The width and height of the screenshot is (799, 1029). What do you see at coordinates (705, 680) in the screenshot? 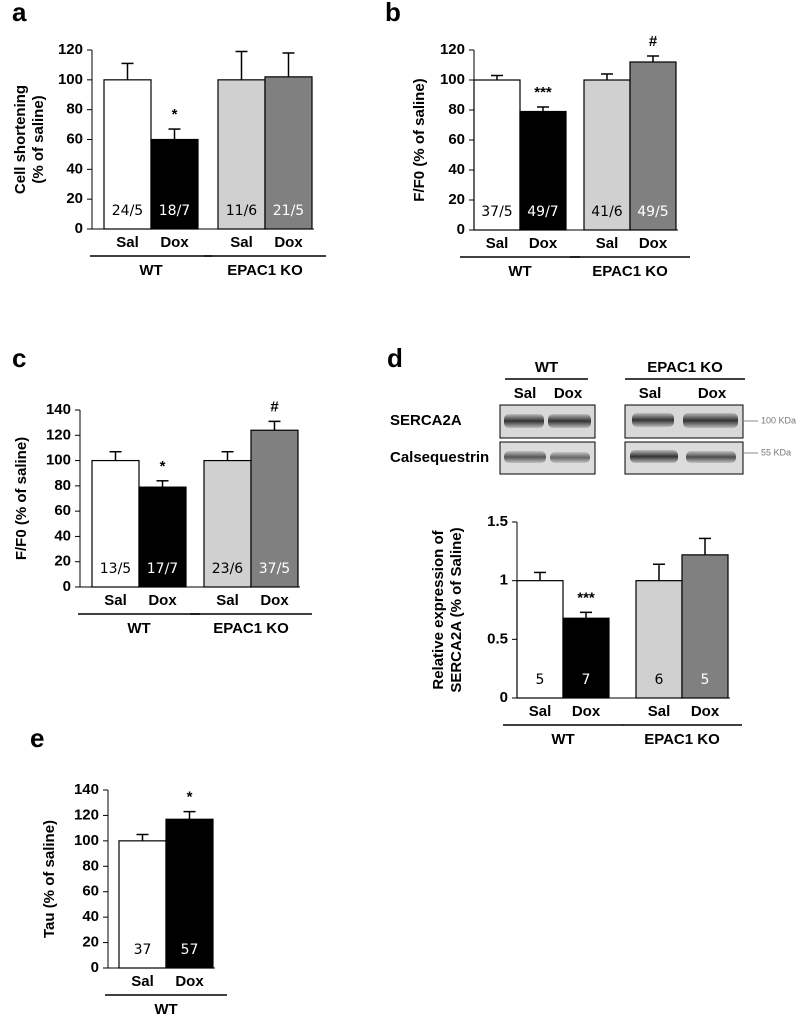
I see `n-label: 5` at bounding box center [705, 680].